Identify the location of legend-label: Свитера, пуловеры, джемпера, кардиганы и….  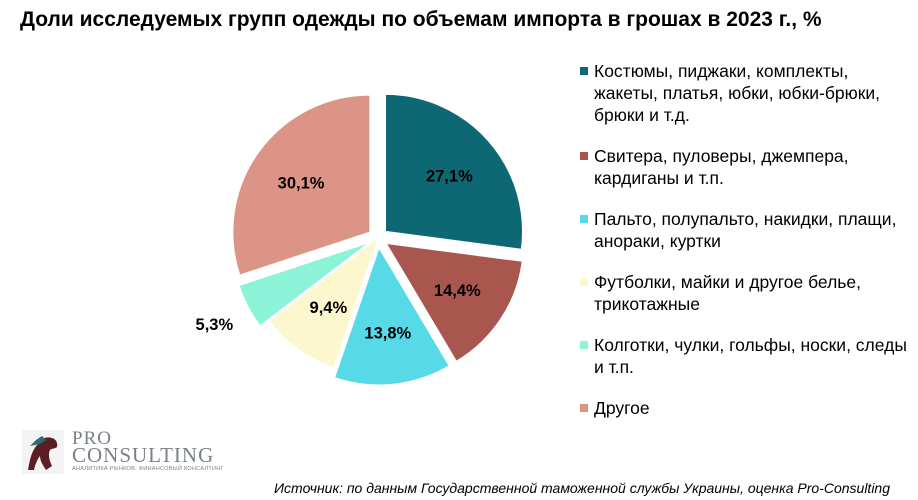
(721, 167).